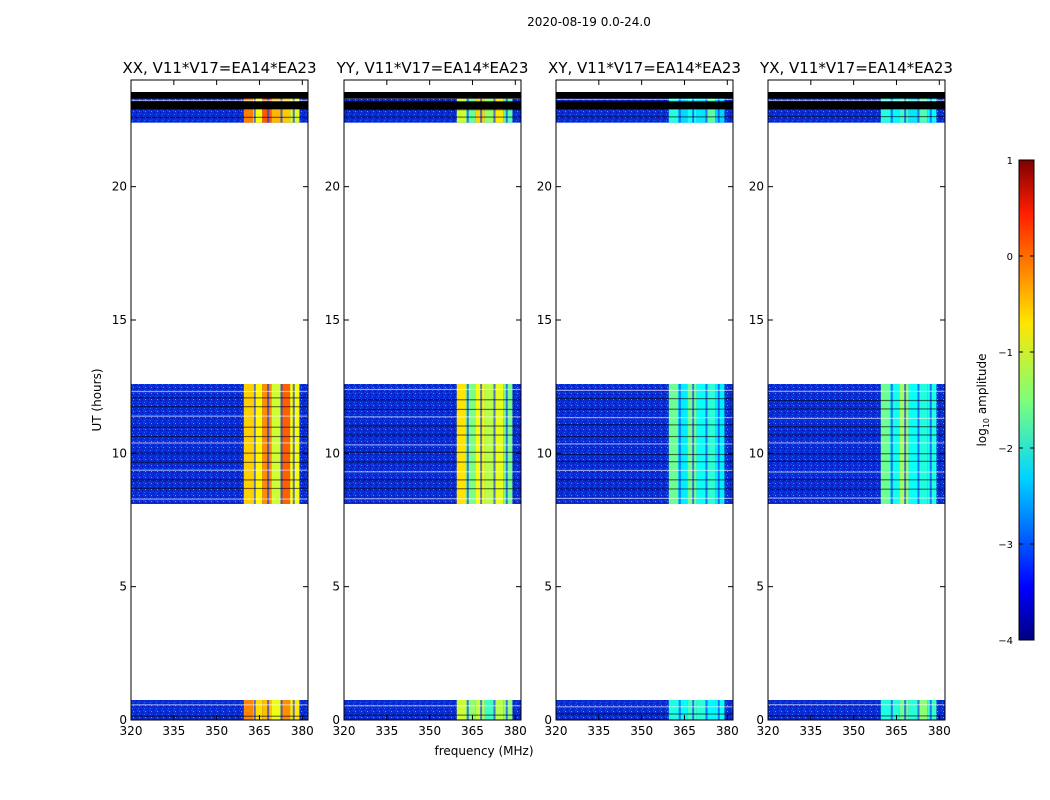 Image resolution: width=1050 pixels, height=800 pixels. I want to click on panel-title: XX, V11*V17=EA14*EA23, so click(219, 68).